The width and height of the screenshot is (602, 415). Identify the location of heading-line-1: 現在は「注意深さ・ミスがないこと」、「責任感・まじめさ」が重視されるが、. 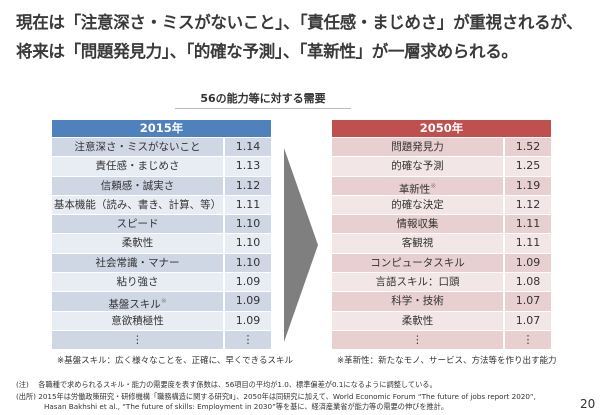
(299, 22).